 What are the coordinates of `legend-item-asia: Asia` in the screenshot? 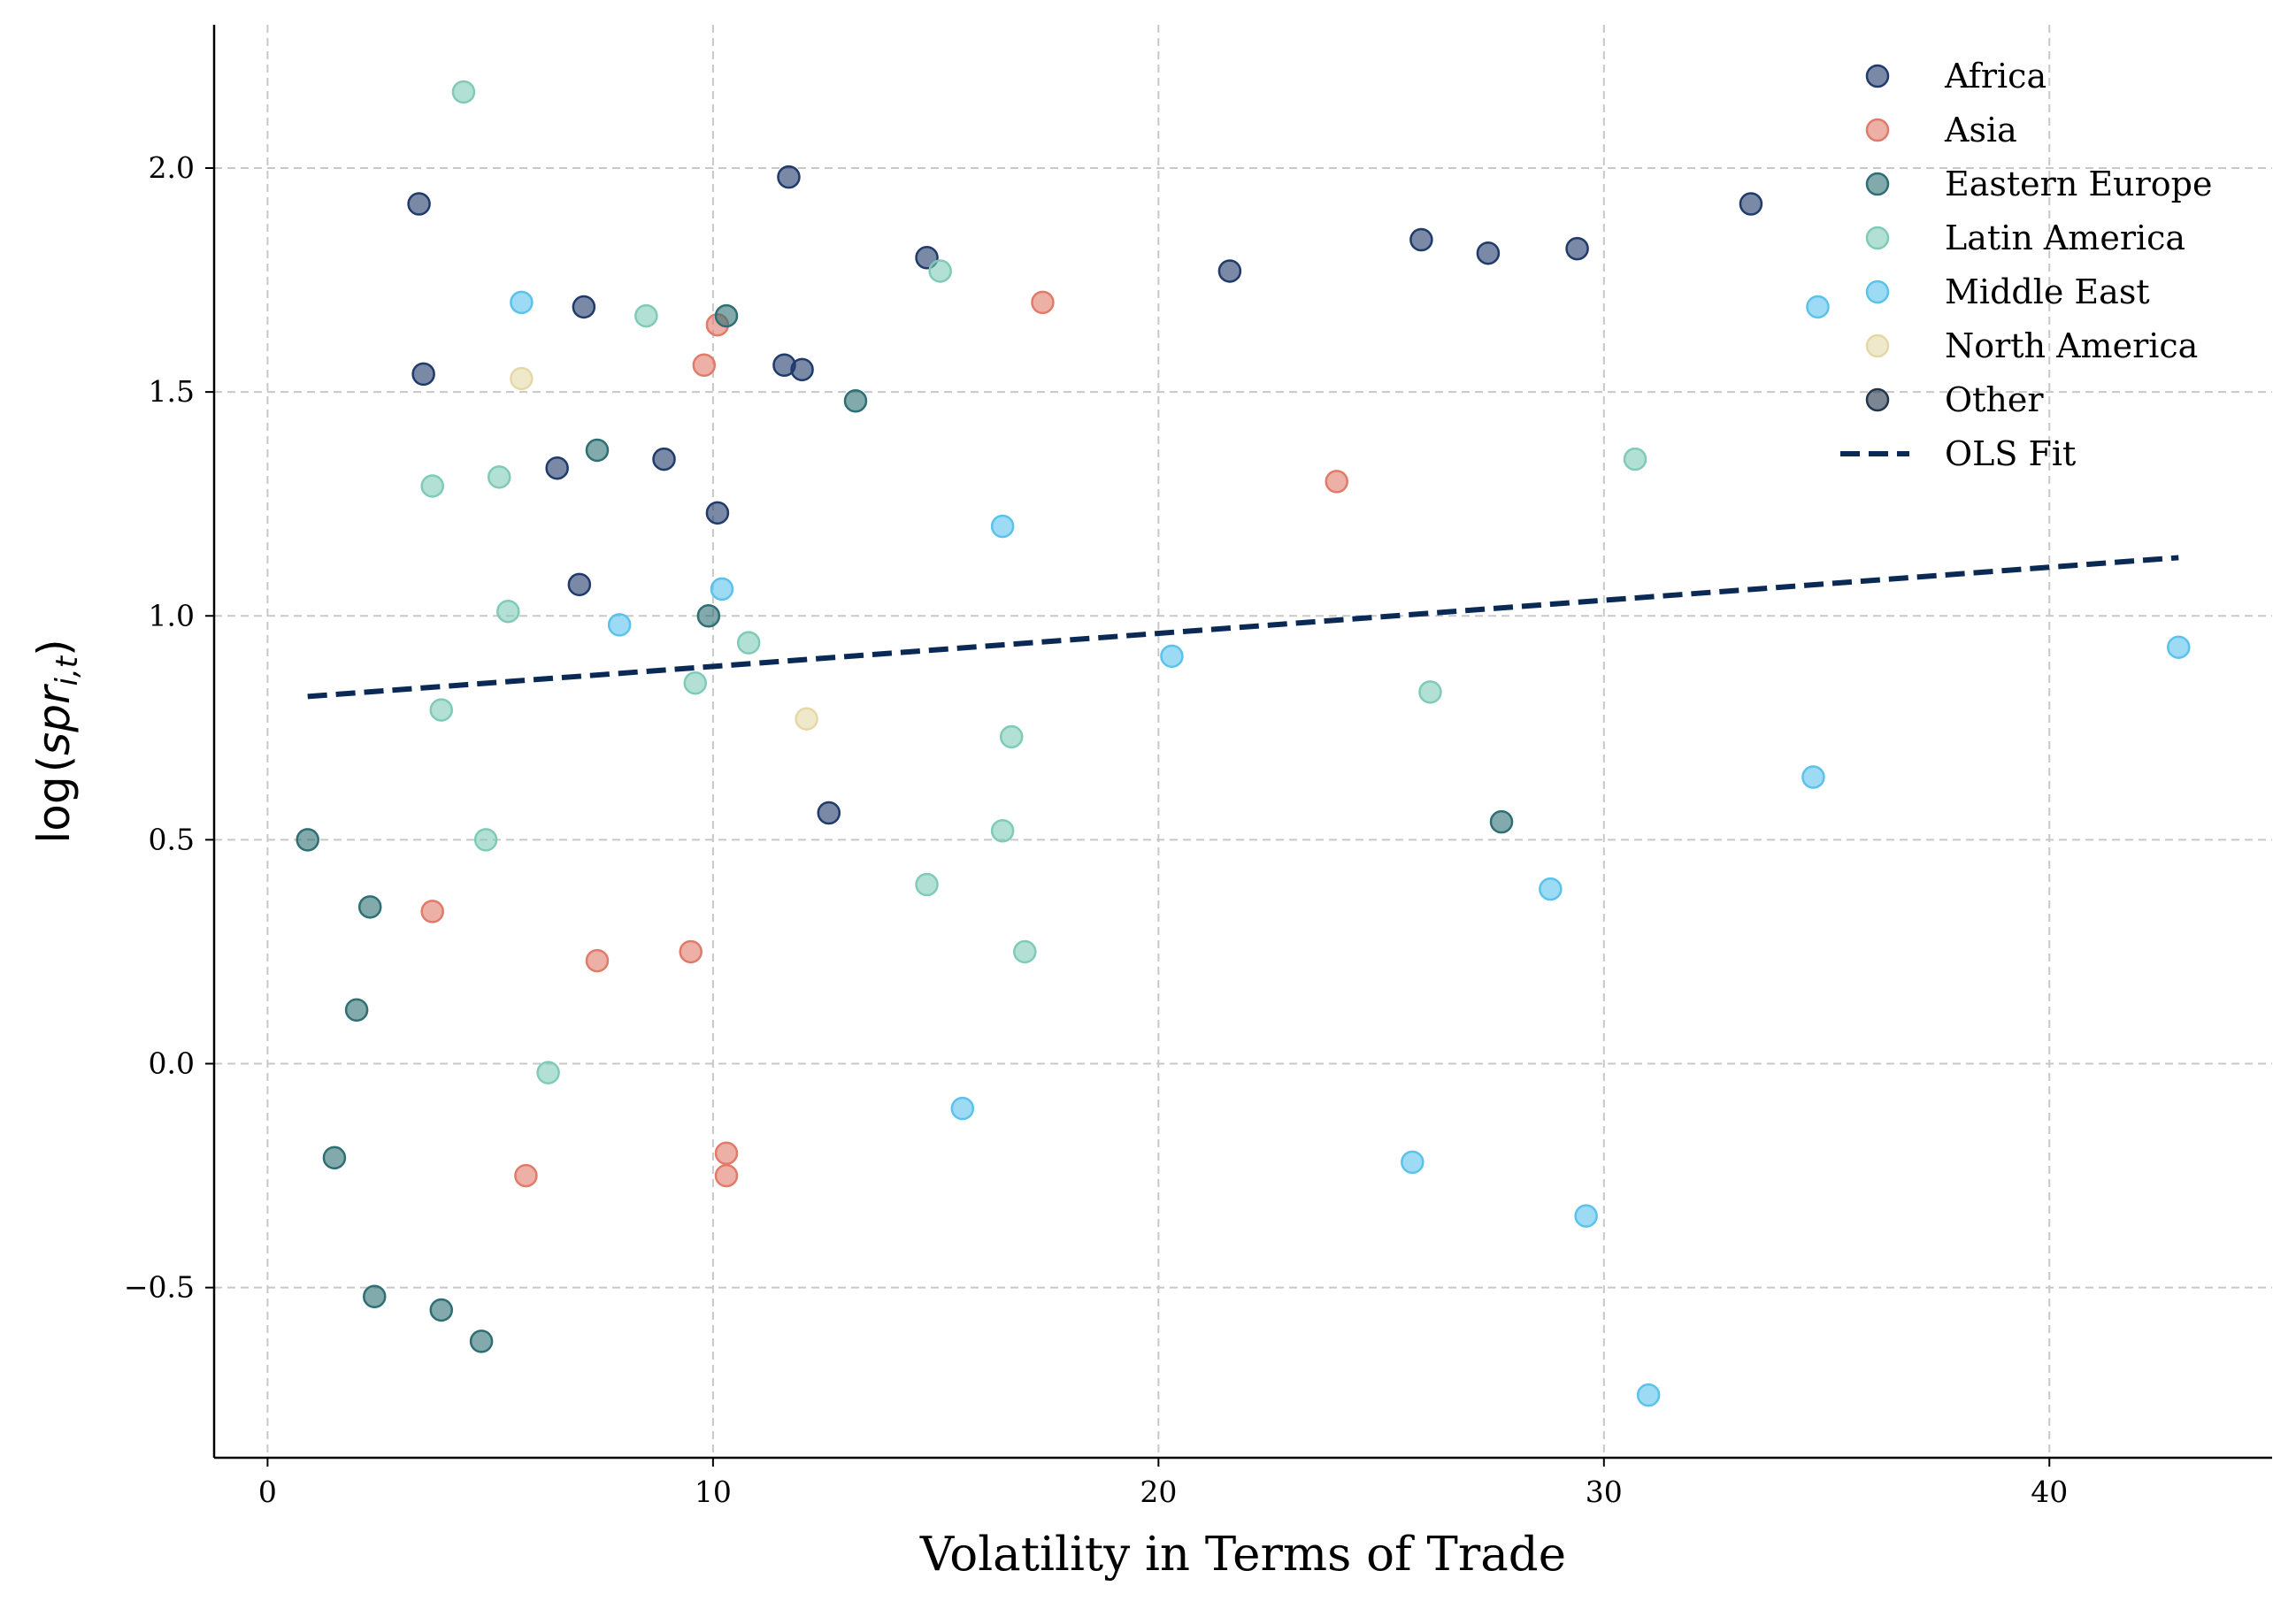 It's located at (1941, 130).